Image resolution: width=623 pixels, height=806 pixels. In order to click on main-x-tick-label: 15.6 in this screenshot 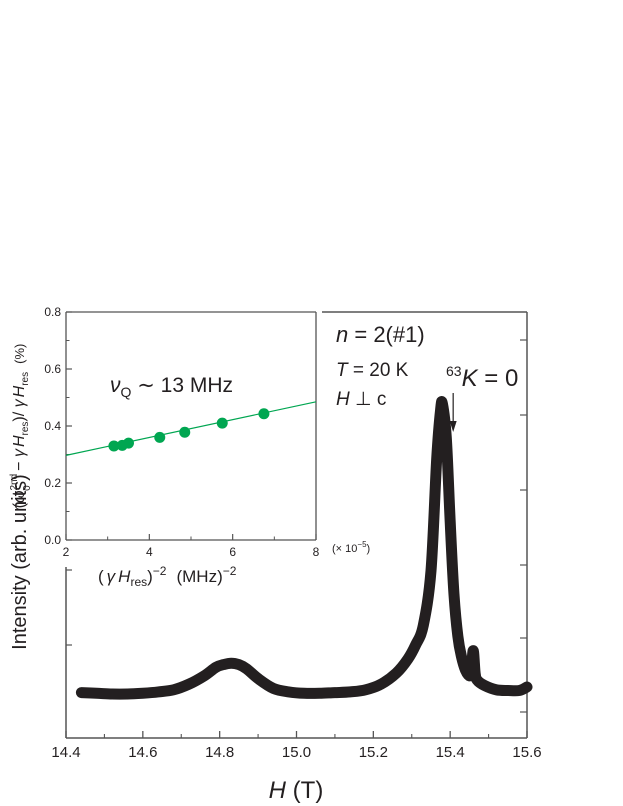, I will do `click(526, 752)`.